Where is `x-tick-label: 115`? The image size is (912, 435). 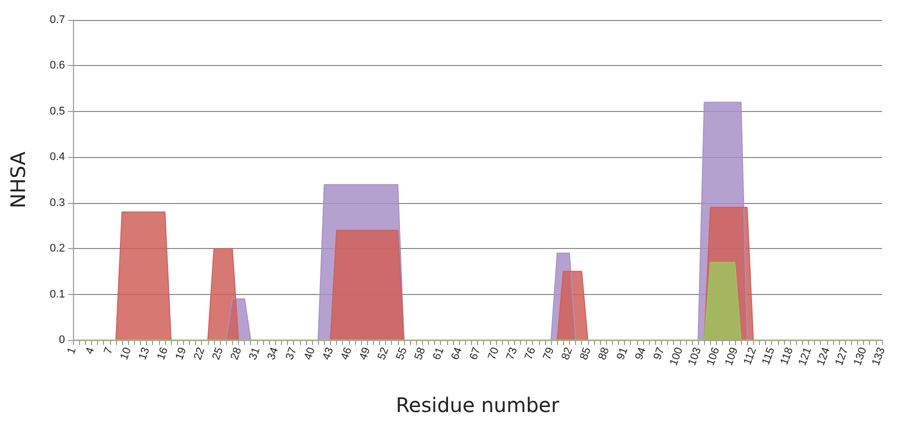 x-tick-label: 115 is located at coordinates (769, 356).